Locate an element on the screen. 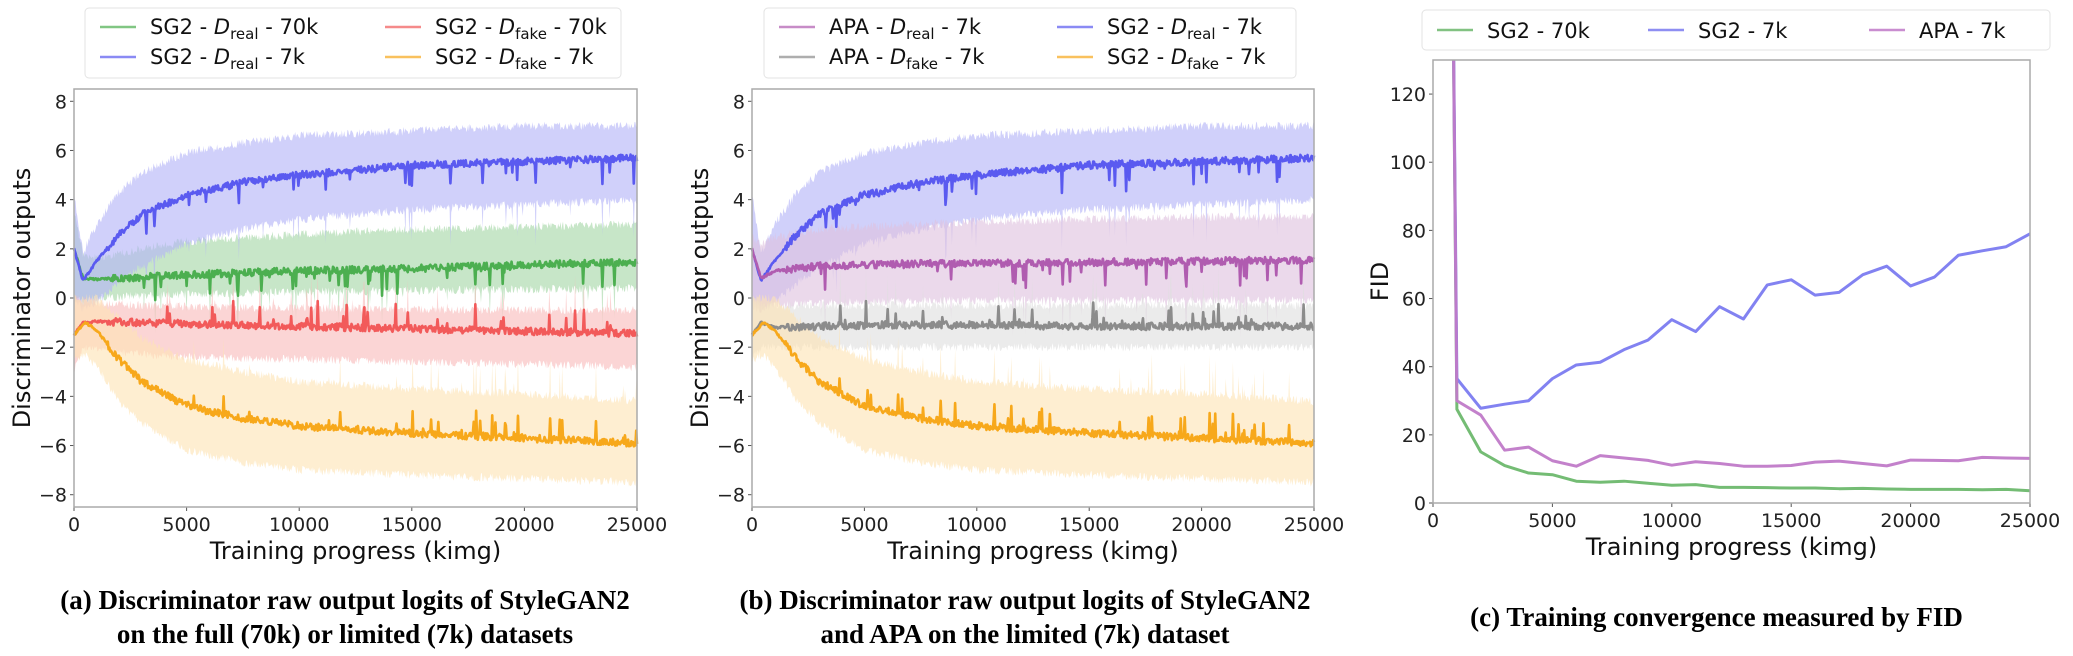 The height and width of the screenshot is (656, 2073). y-tick-label: 40 is located at coordinates (1414, 368).